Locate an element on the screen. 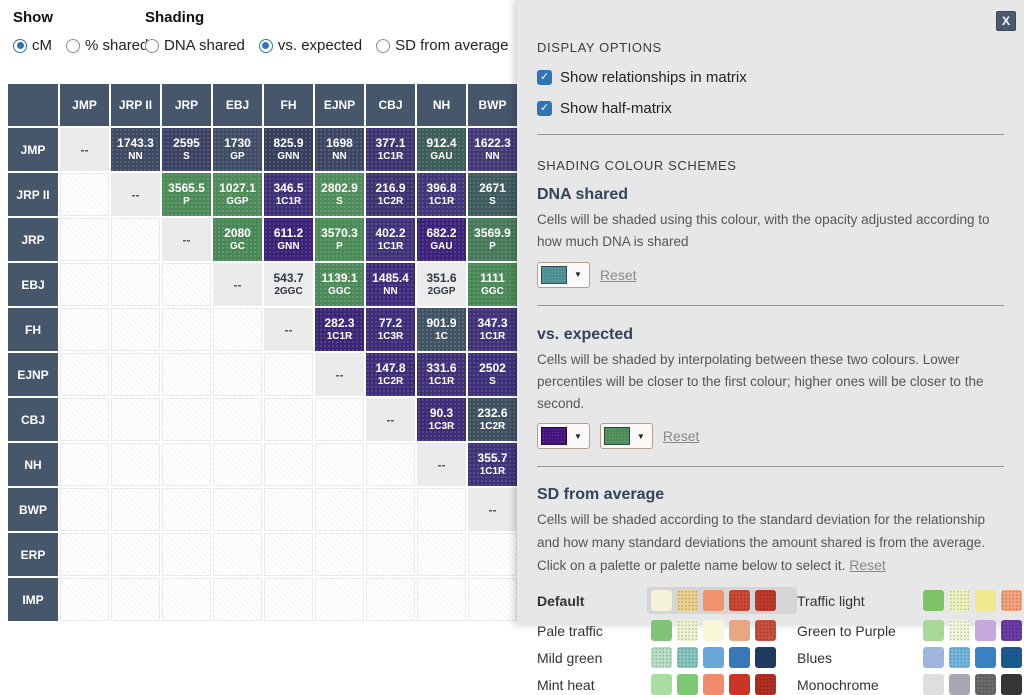  matrix-value-cell: 2671 S is located at coordinates (492, 194).